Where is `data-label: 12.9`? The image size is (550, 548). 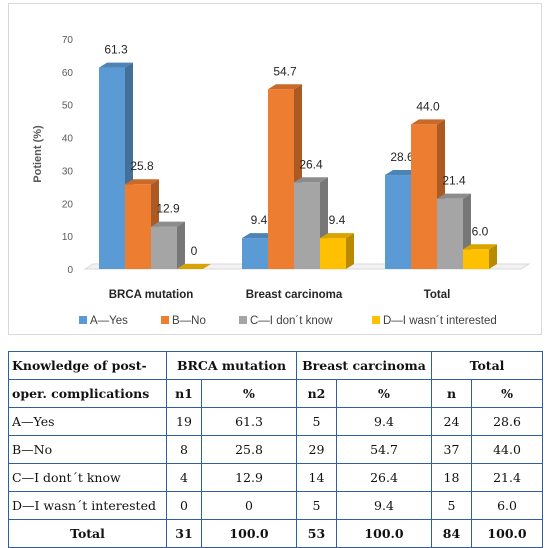 data-label: 12.9 is located at coordinates (168, 209).